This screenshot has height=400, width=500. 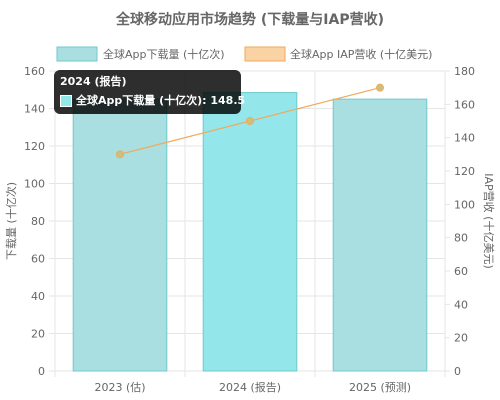 What do you see at coordinates (464, 71) in the screenshot?
I see `y-right-tick-label: 180` at bounding box center [464, 71].